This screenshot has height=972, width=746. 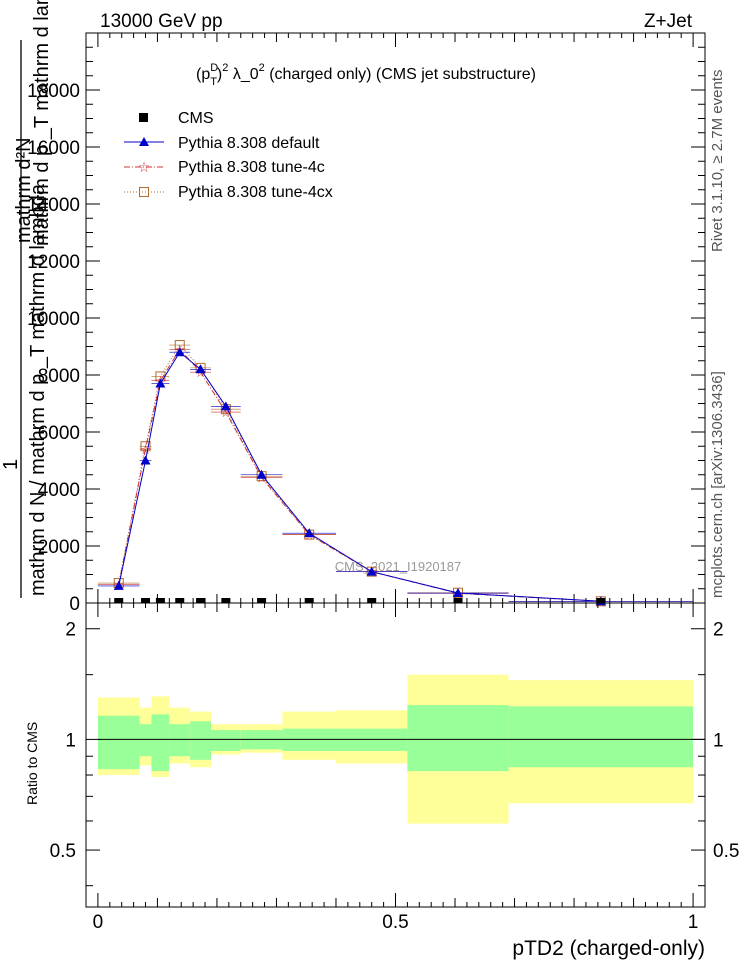 I want to click on legend-marker-default, so click(x=144, y=141).